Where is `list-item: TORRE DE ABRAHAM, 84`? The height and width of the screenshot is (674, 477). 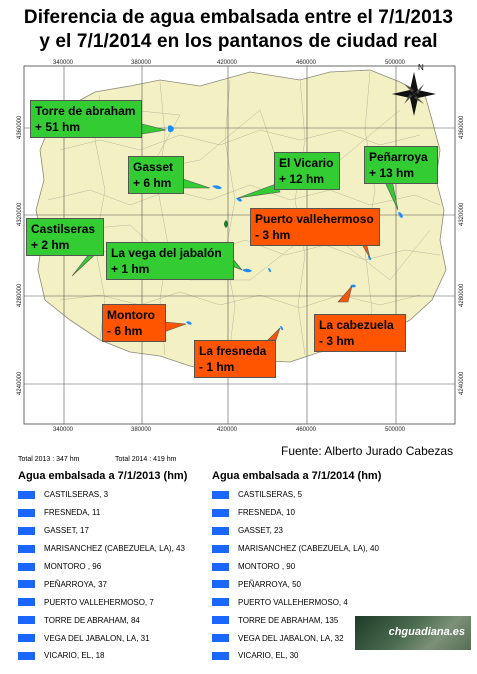
list-item: TORRE DE ABRAHAM, 84 is located at coordinates (101, 620).